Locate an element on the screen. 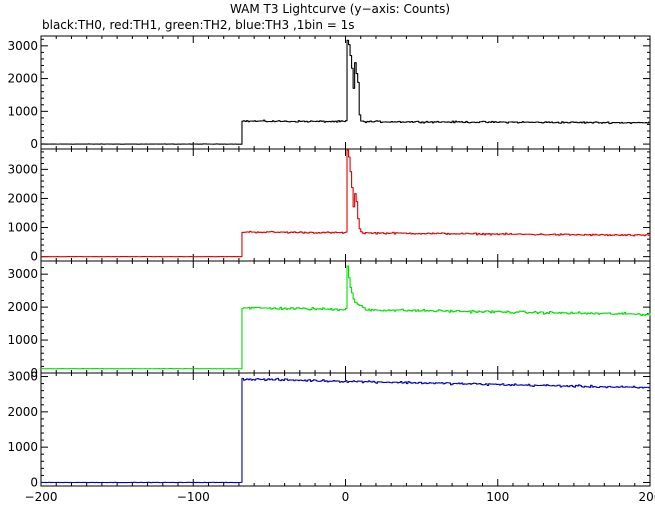  x-tick-label: 200 is located at coordinates (647, 497).